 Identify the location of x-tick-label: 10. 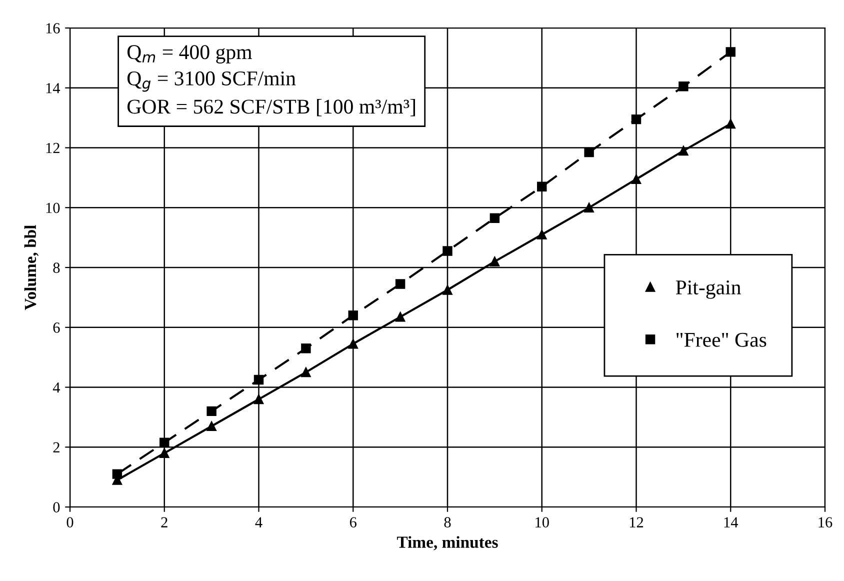
(542, 522).